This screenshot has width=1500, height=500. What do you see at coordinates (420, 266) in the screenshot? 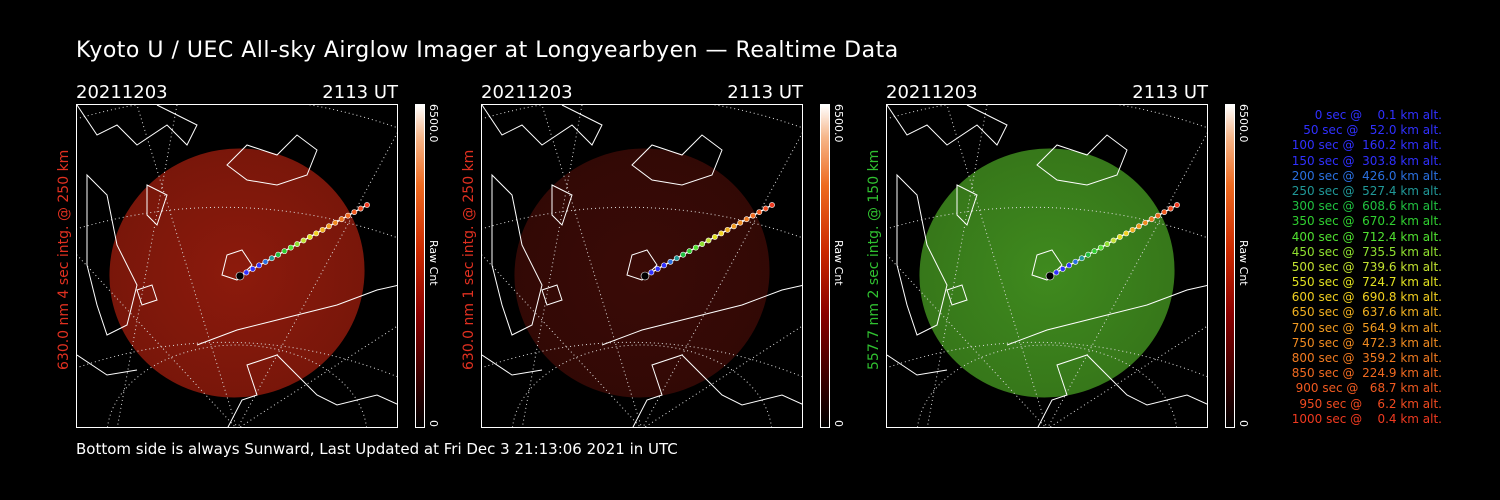
I see `panel-1-colorbar` at bounding box center [420, 266].